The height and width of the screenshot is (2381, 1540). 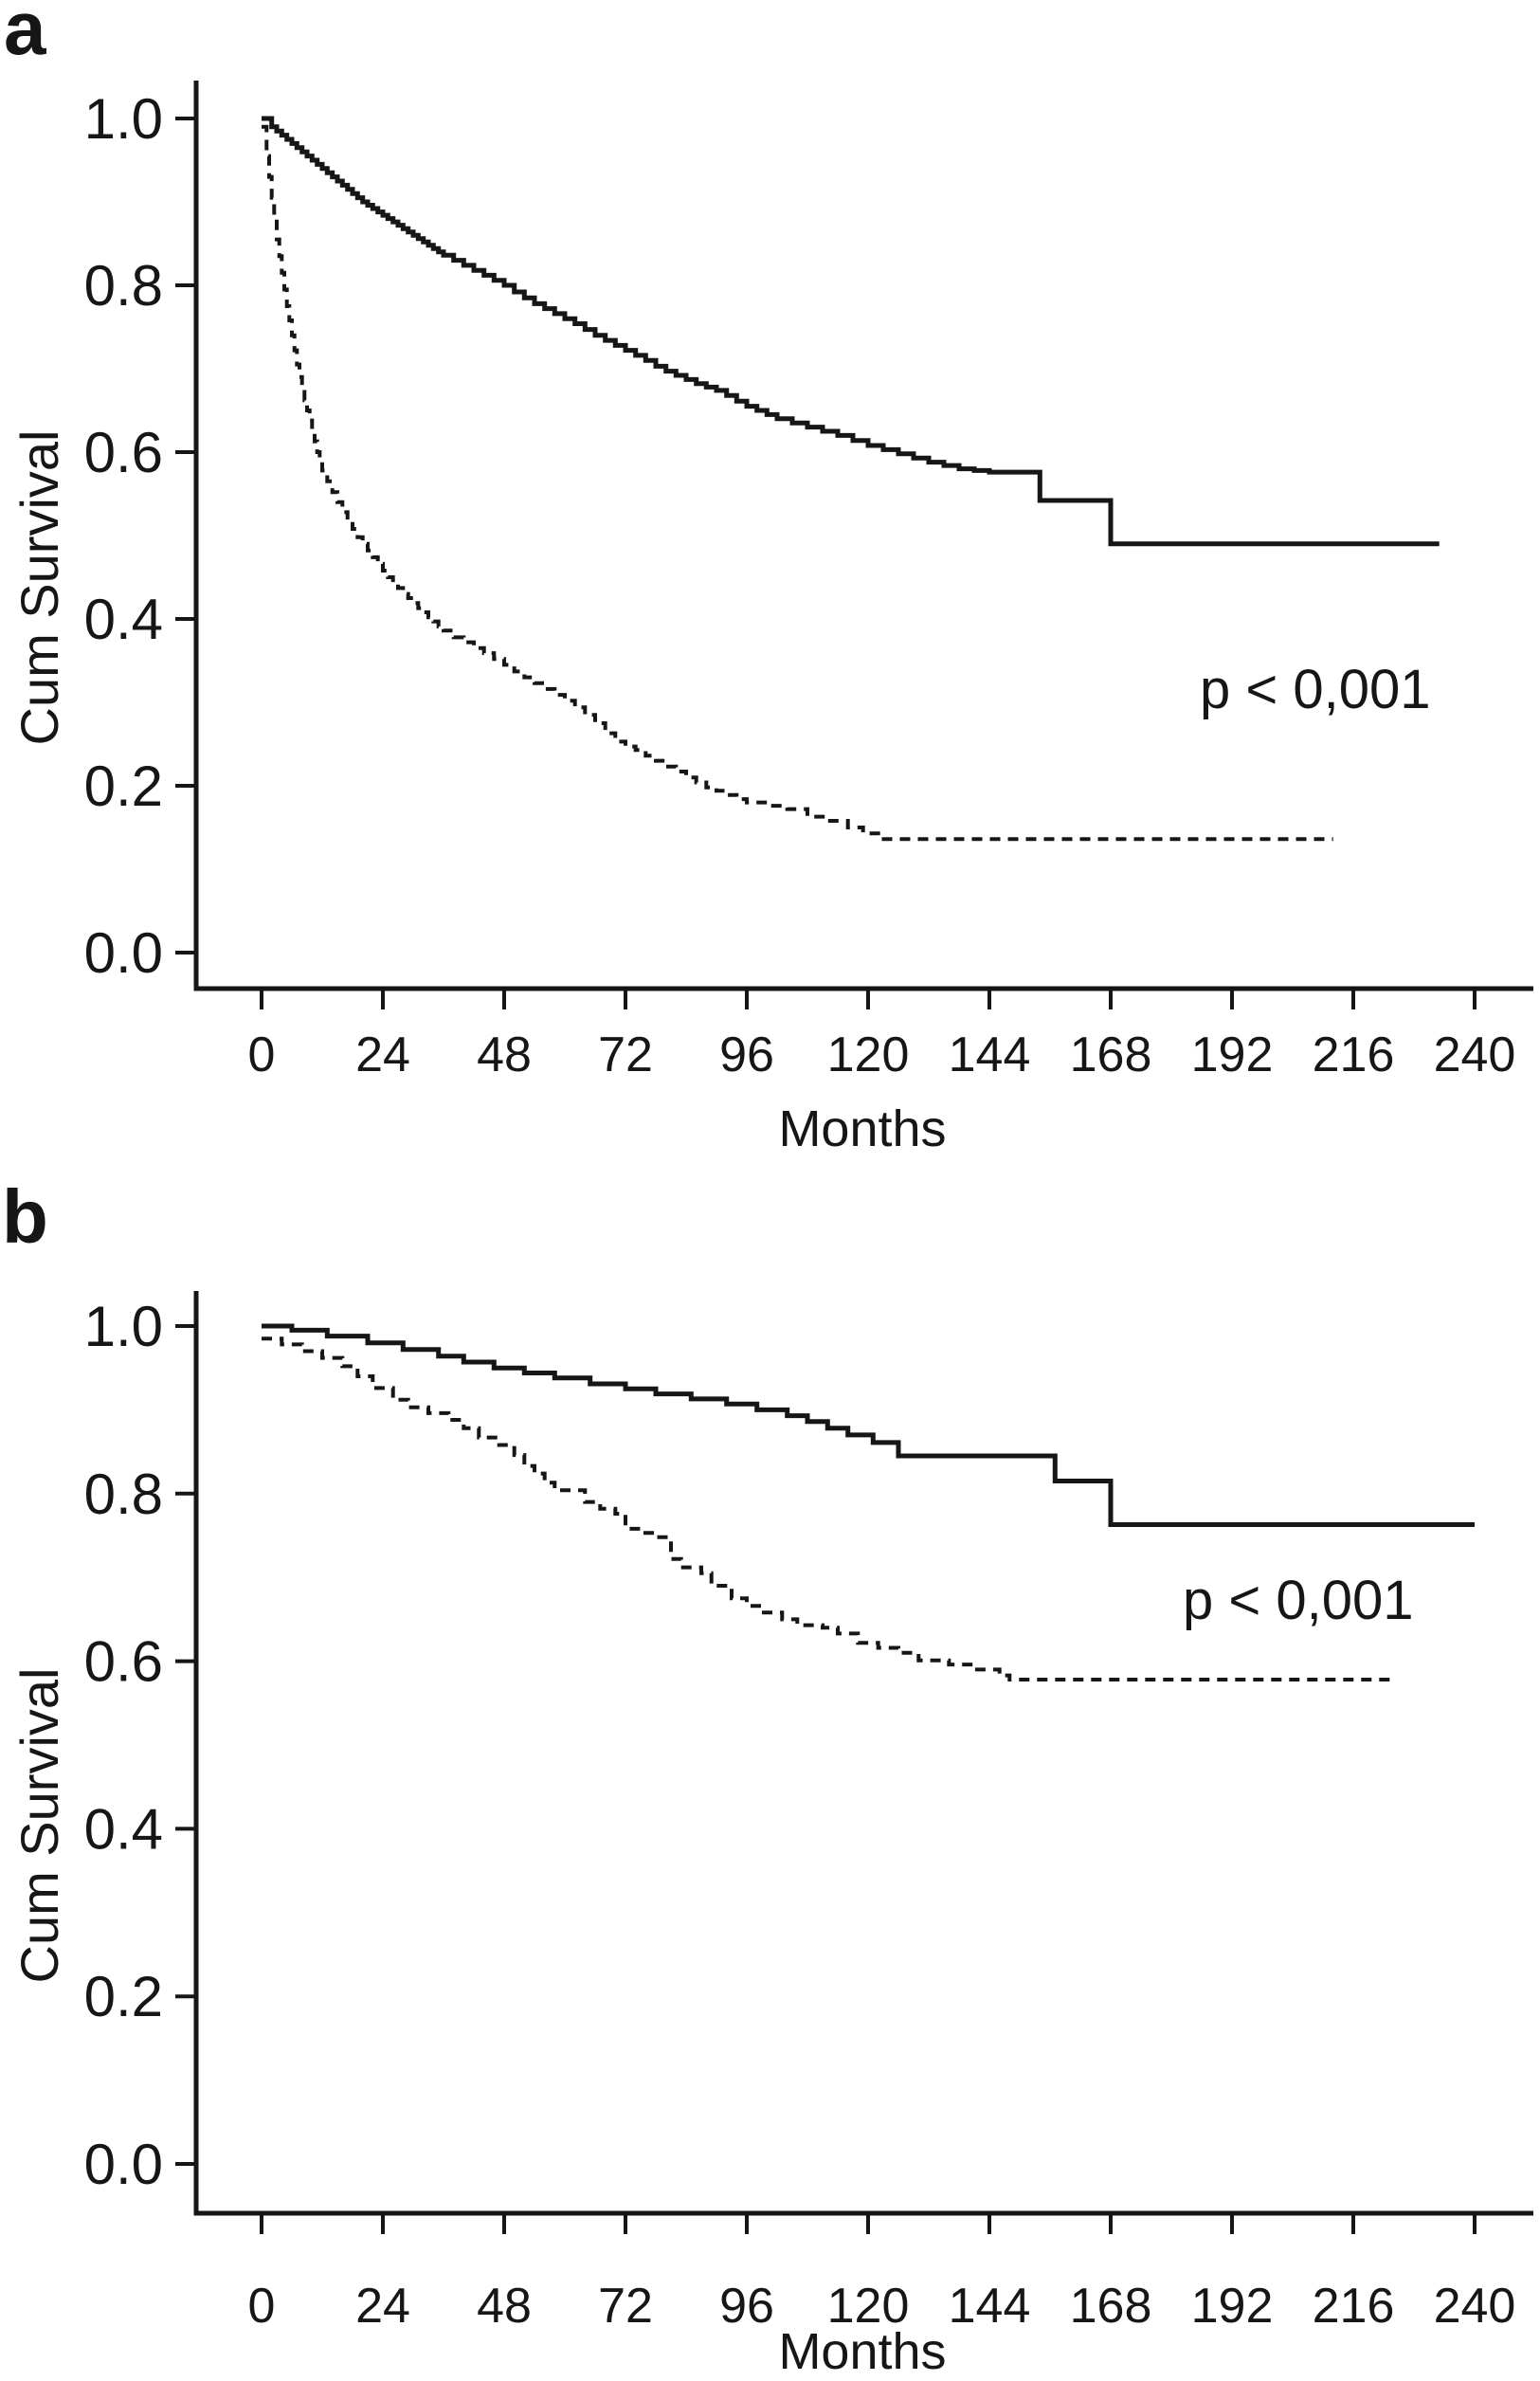 I want to click on x-tick-label-a: 48, so click(x=505, y=1054).